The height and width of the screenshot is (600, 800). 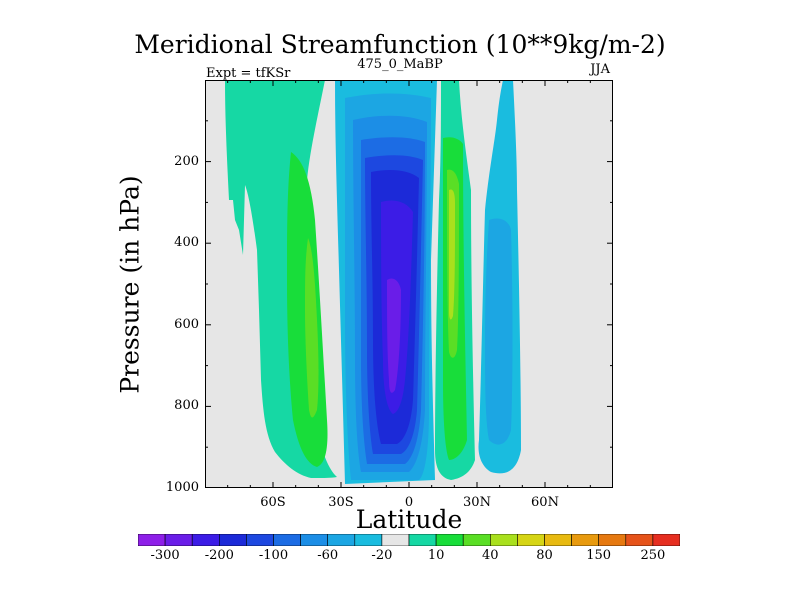 What do you see at coordinates (186, 161) in the screenshot?
I see `y-tick-label: 200` at bounding box center [186, 161].